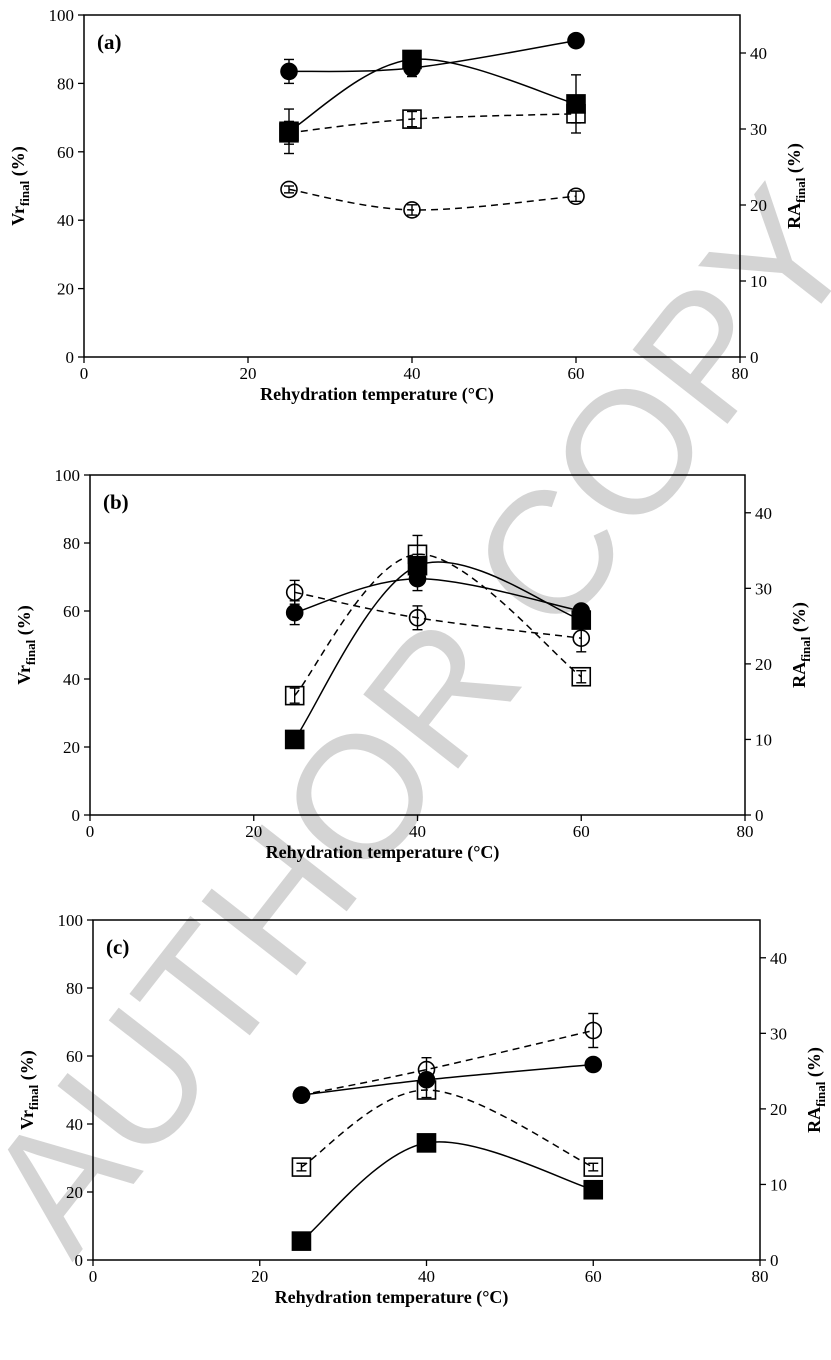 The width and height of the screenshot is (831, 1360). I want to click on panel-label: (a), so click(109, 42).